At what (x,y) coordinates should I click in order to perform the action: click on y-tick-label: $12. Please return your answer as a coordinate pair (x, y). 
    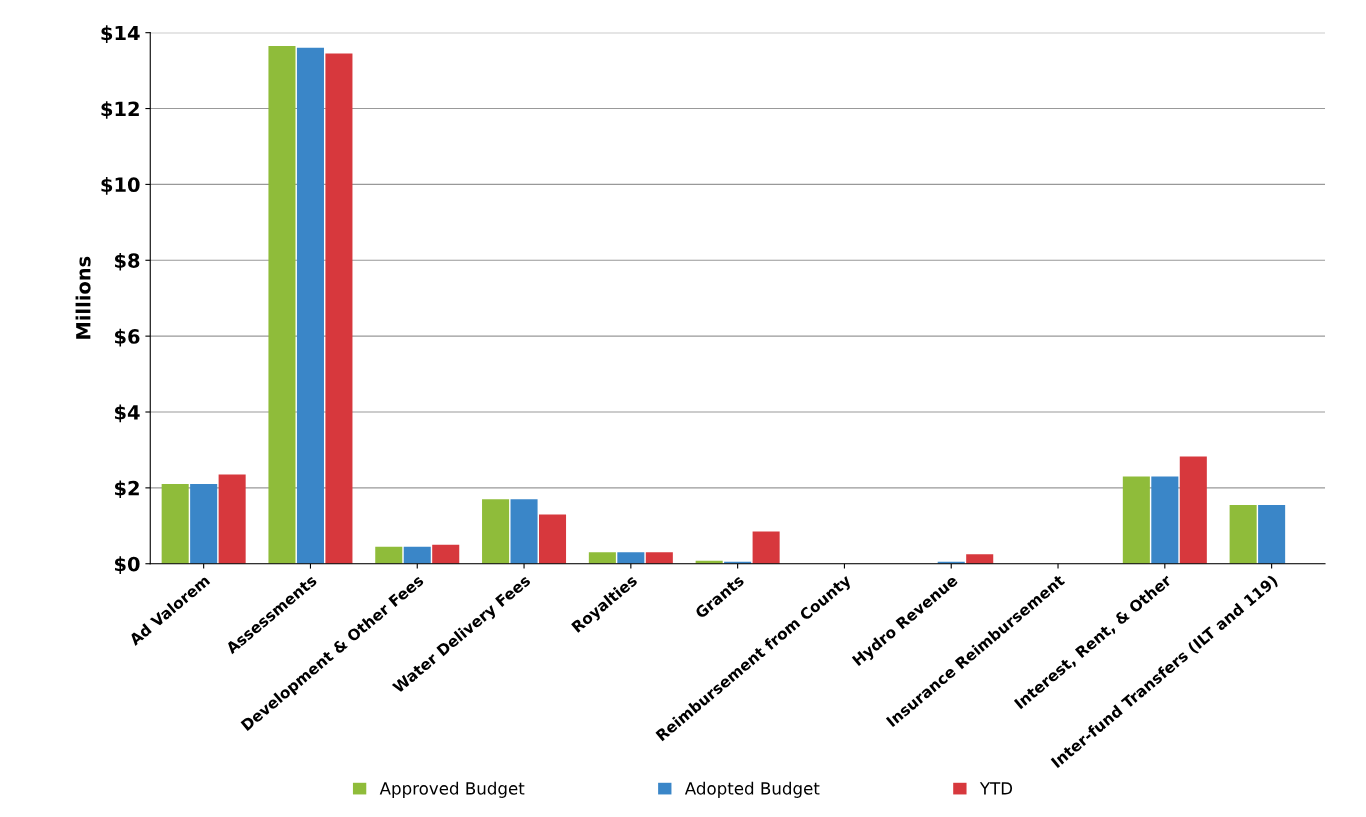
    Looking at the image, I should click on (120, 110).